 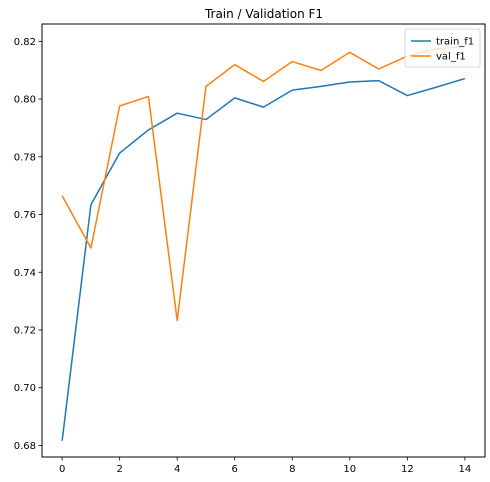 What do you see at coordinates (25, 330) in the screenshot?
I see `y-tick-label: 0.72` at bounding box center [25, 330].